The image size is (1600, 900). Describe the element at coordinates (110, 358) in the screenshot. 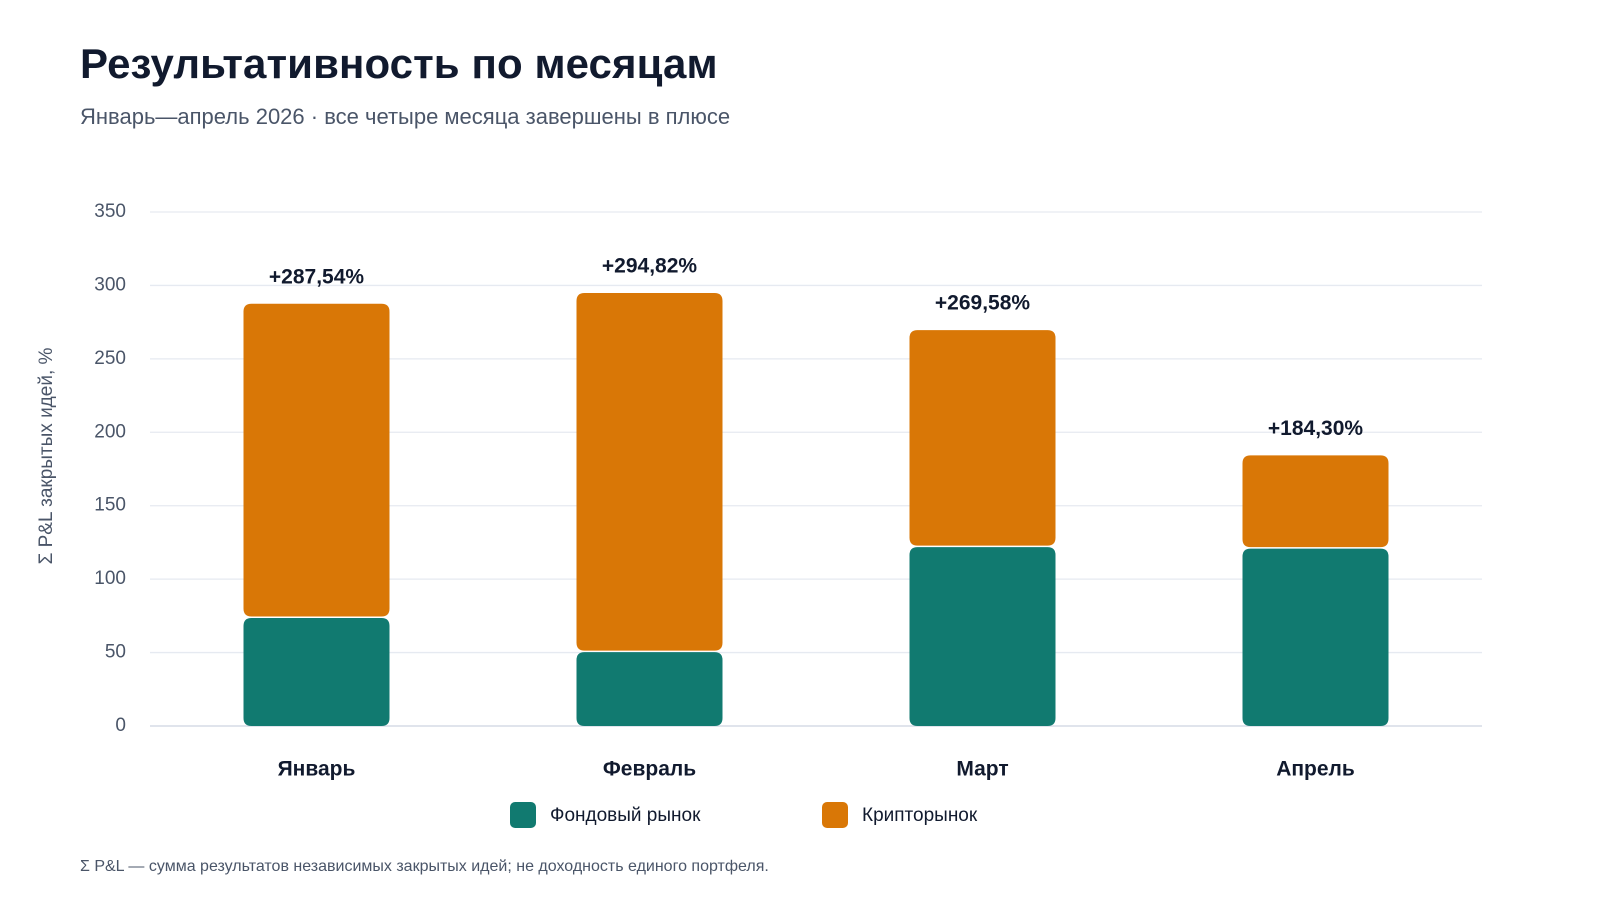

I see `y-tick-label: 250` at that location.